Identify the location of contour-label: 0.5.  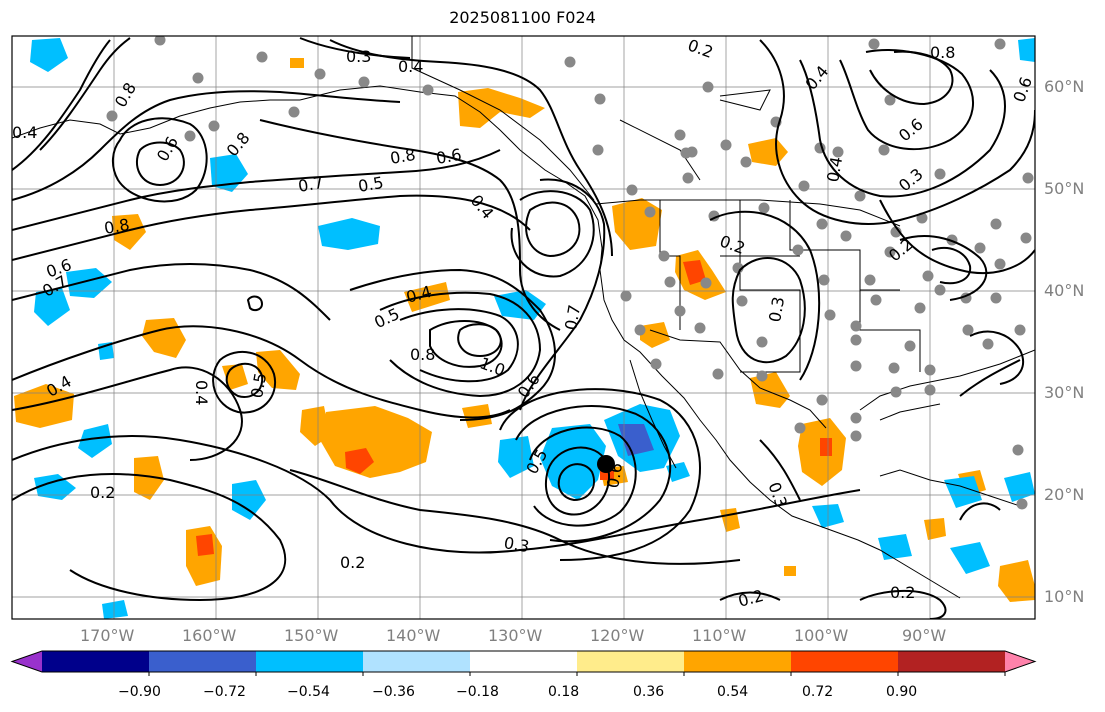
(371, 184).